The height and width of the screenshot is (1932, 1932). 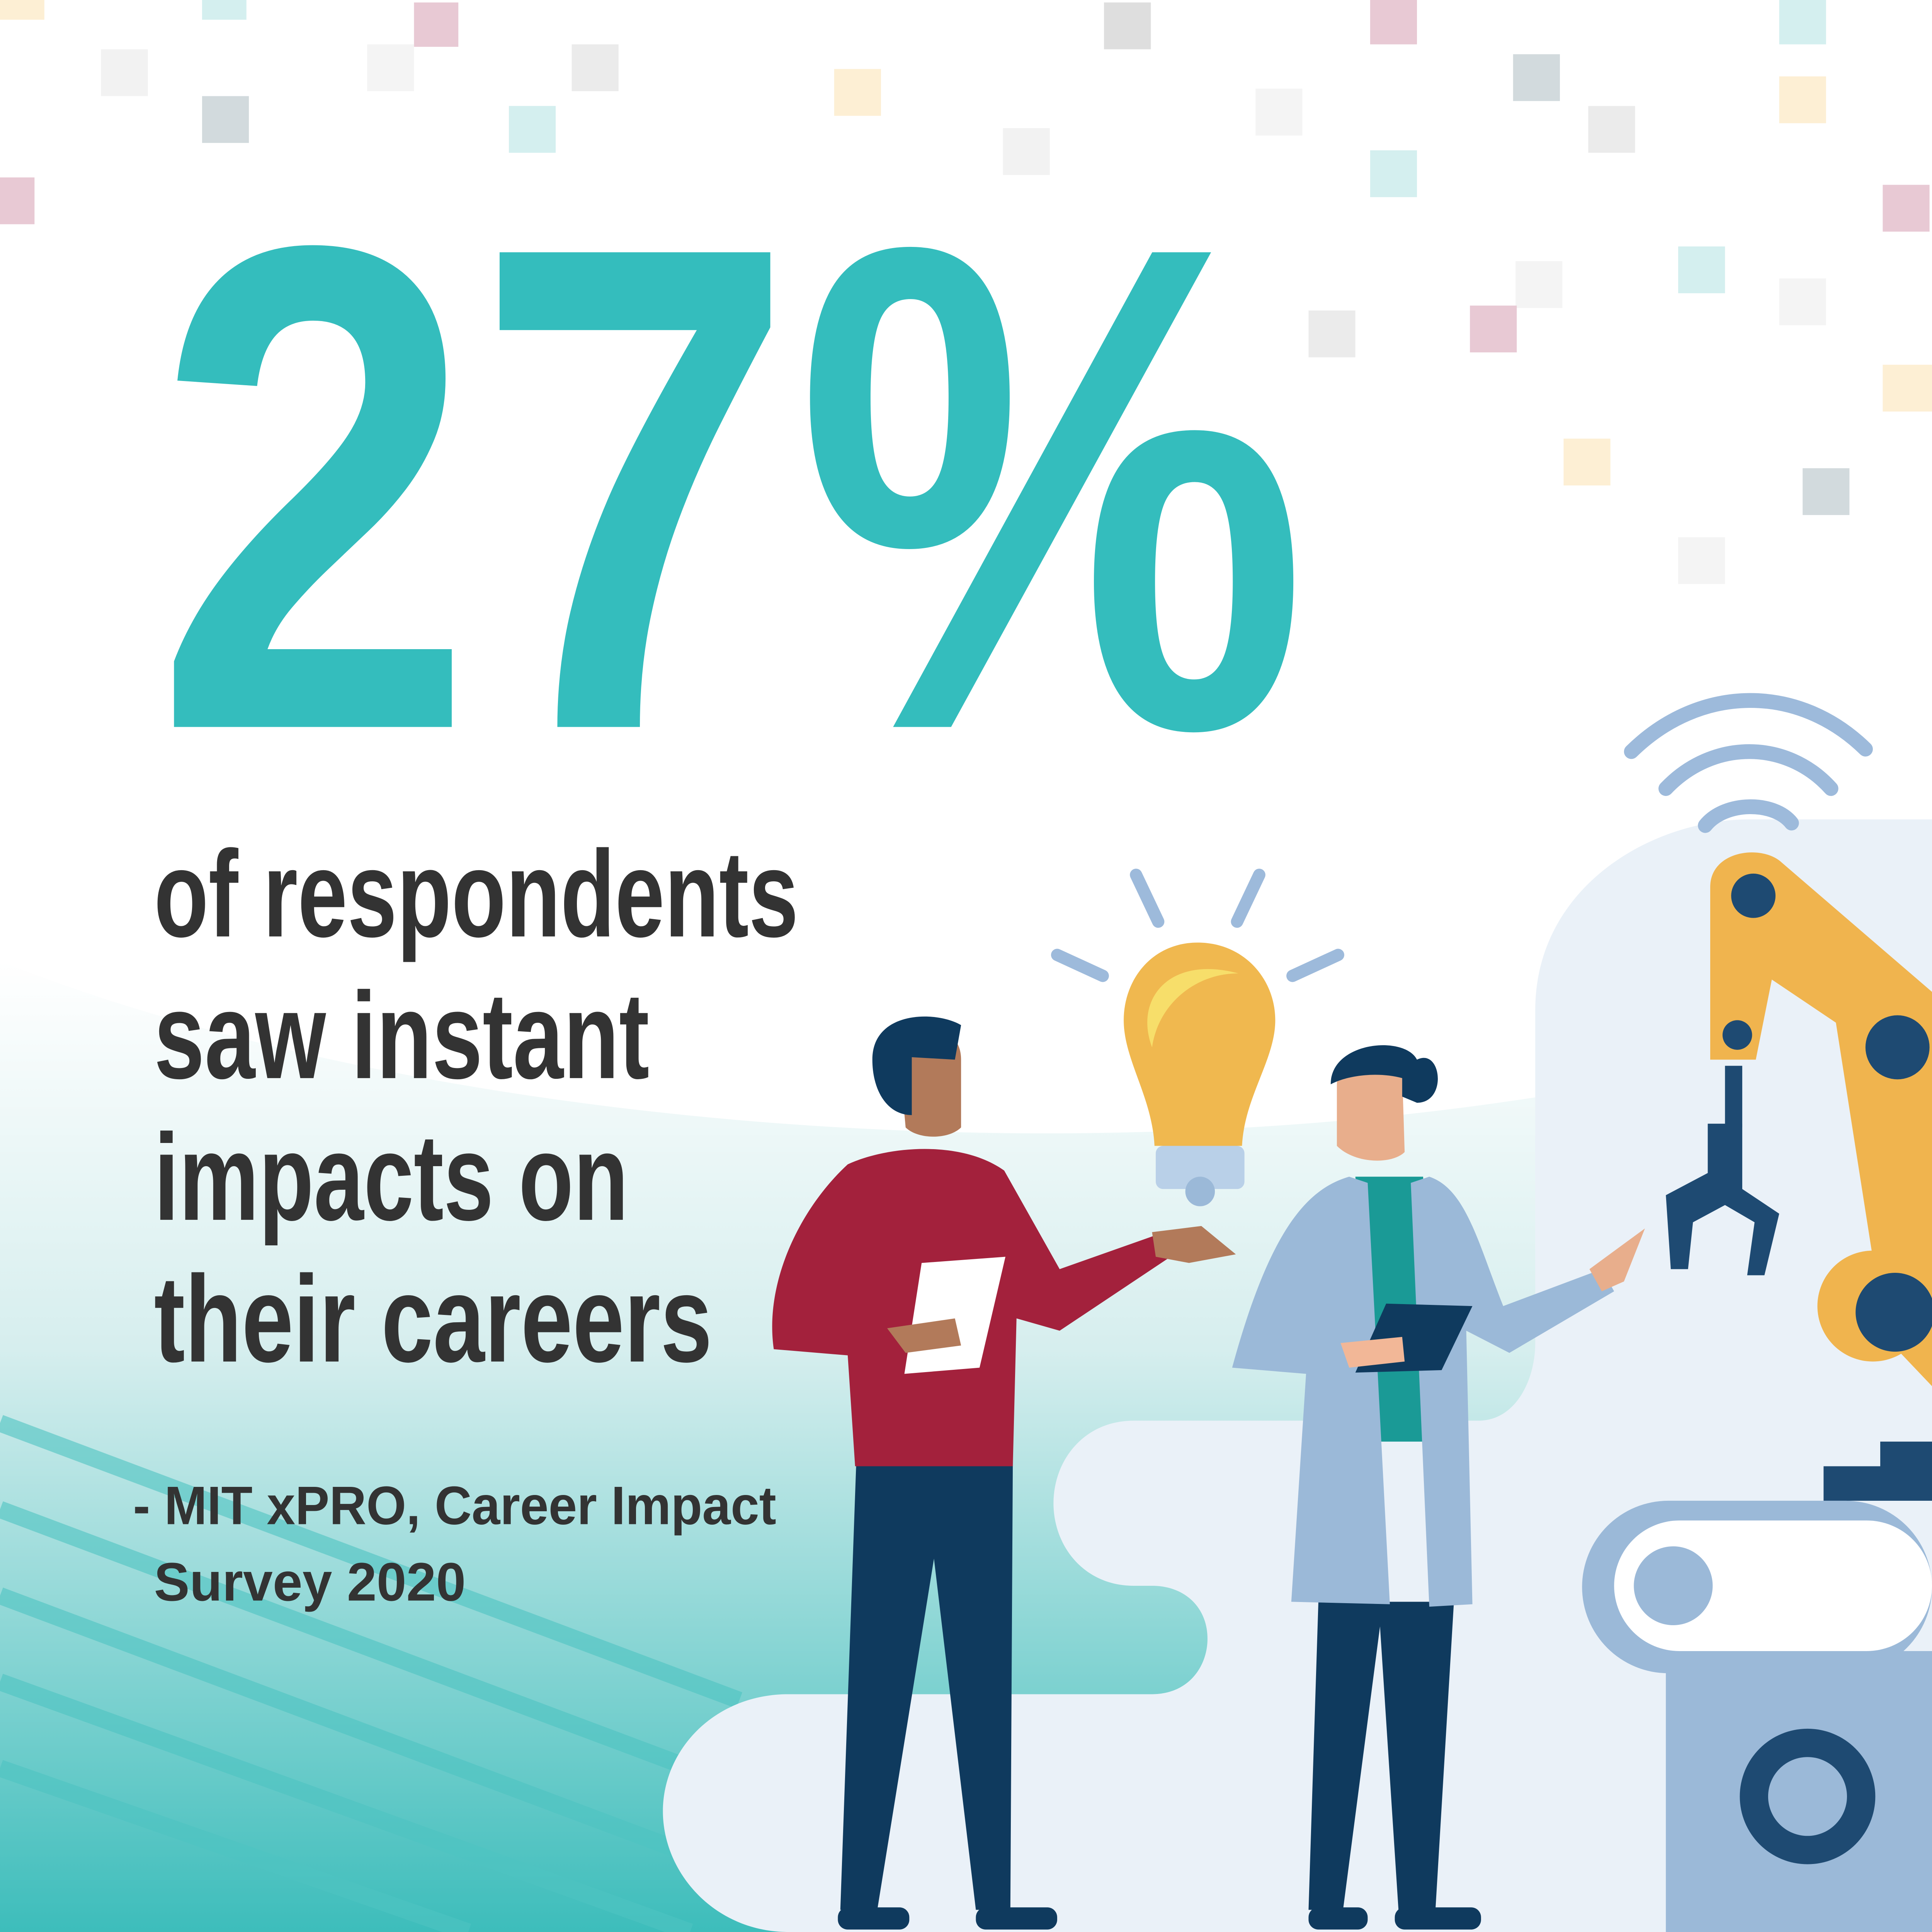 I want to click on man-figure, so click(x=1004, y=1473).